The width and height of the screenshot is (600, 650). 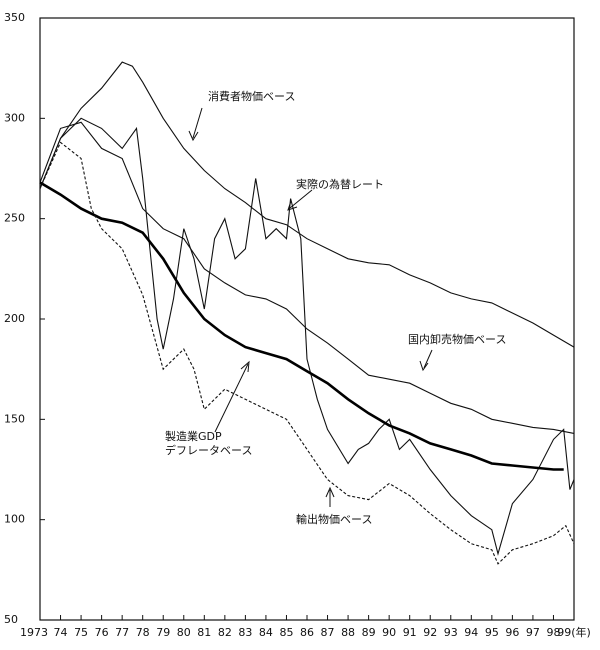 What do you see at coordinates (369, 632) in the screenshot?
I see `x-tick-label: 89` at bounding box center [369, 632].